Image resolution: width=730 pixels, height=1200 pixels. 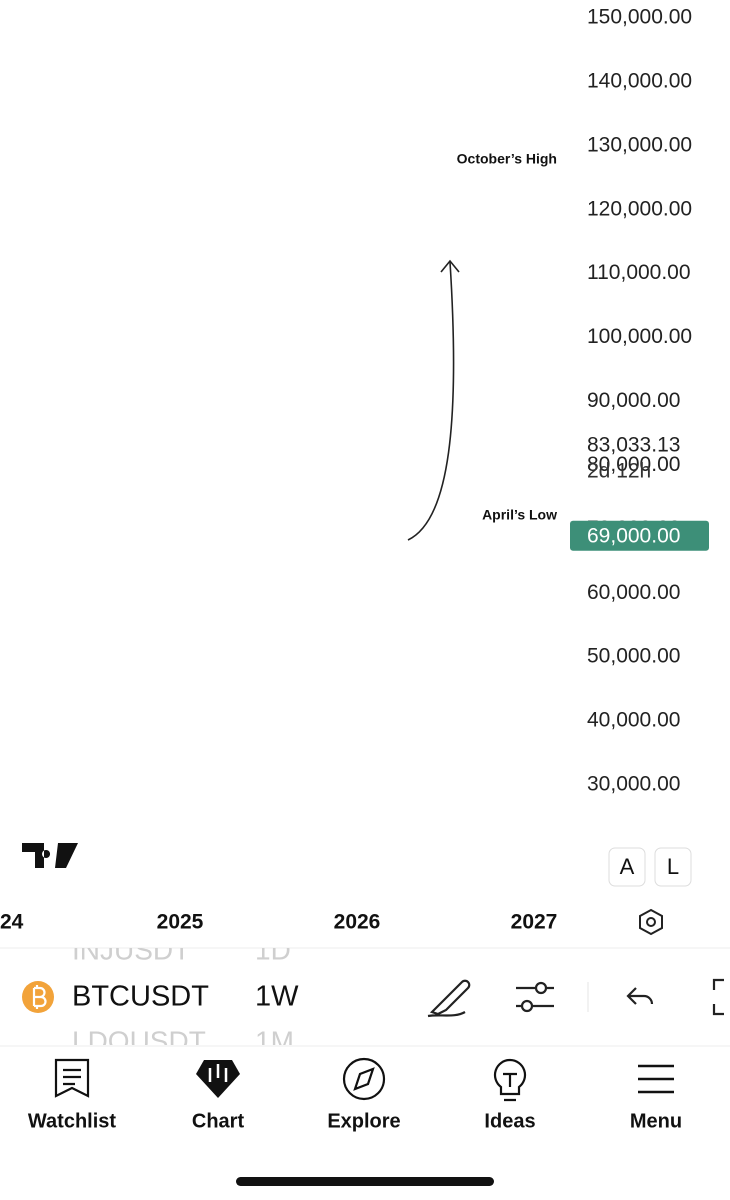 What do you see at coordinates (633, 784) in the screenshot?
I see `y-tick-label: 30,000.00` at bounding box center [633, 784].